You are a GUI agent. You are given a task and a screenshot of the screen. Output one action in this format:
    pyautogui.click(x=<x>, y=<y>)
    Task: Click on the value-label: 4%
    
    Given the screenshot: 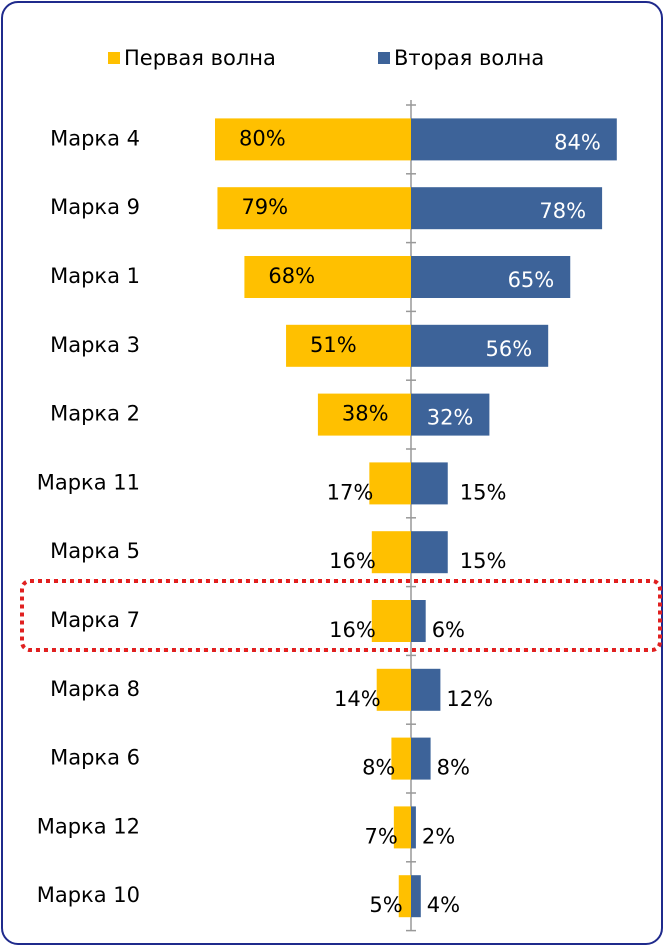 What is the action you would take?
    pyautogui.click(x=443, y=905)
    